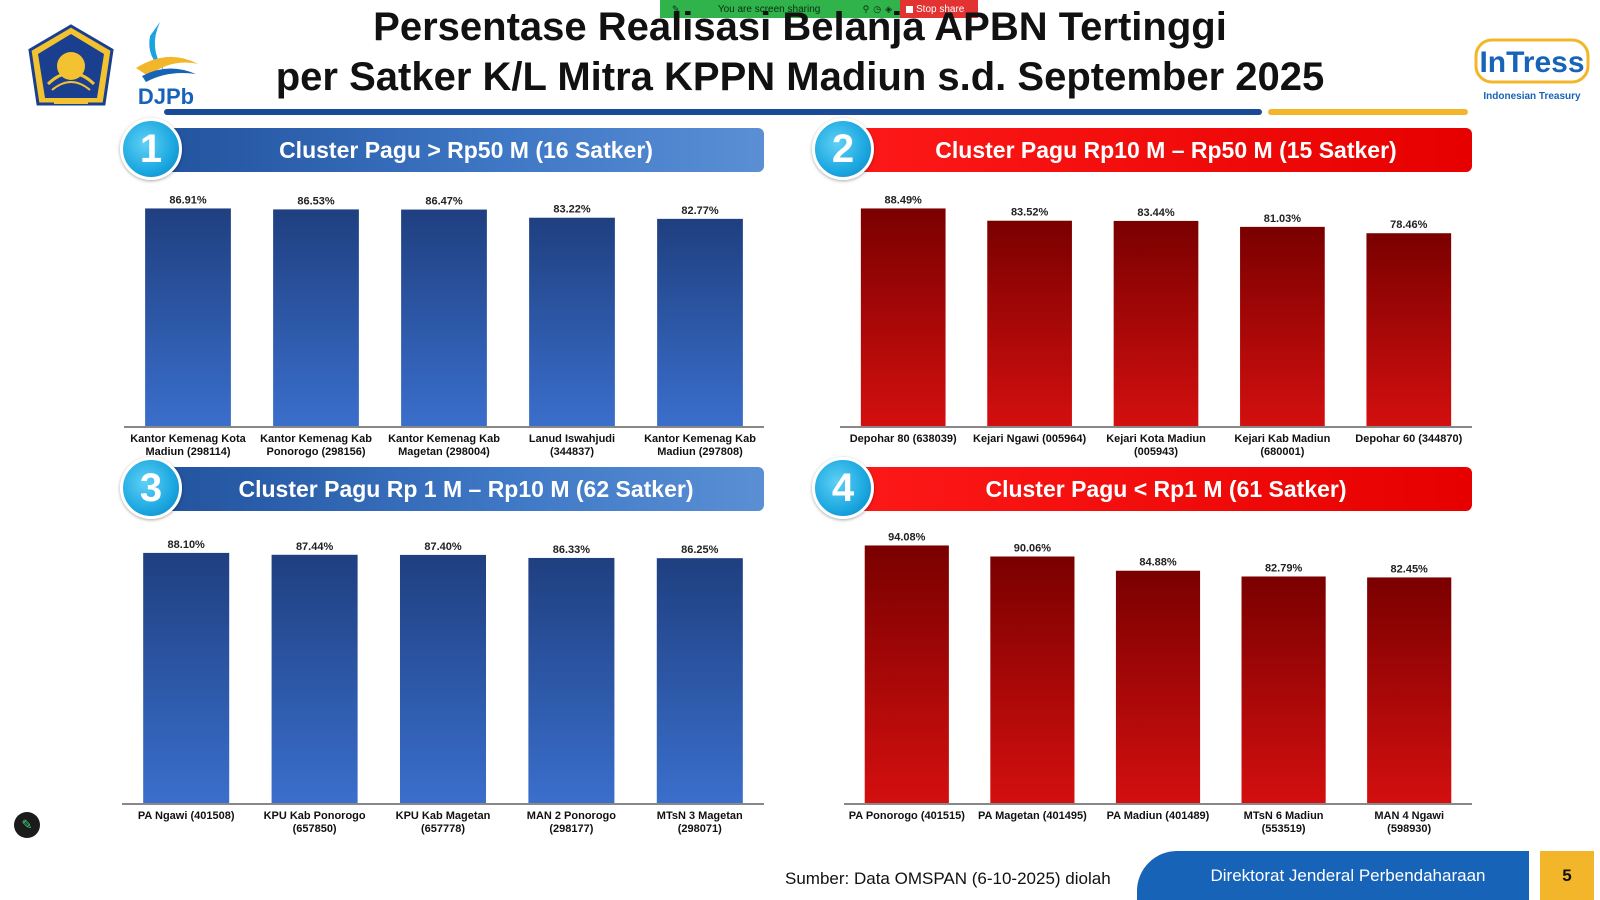 The height and width of the screenshot is (900, 1600). Describe the element at coordinates (1284, 568) in the screenshot. I see `cluster-4-bar-4-value-label: 82.79%` at that location.